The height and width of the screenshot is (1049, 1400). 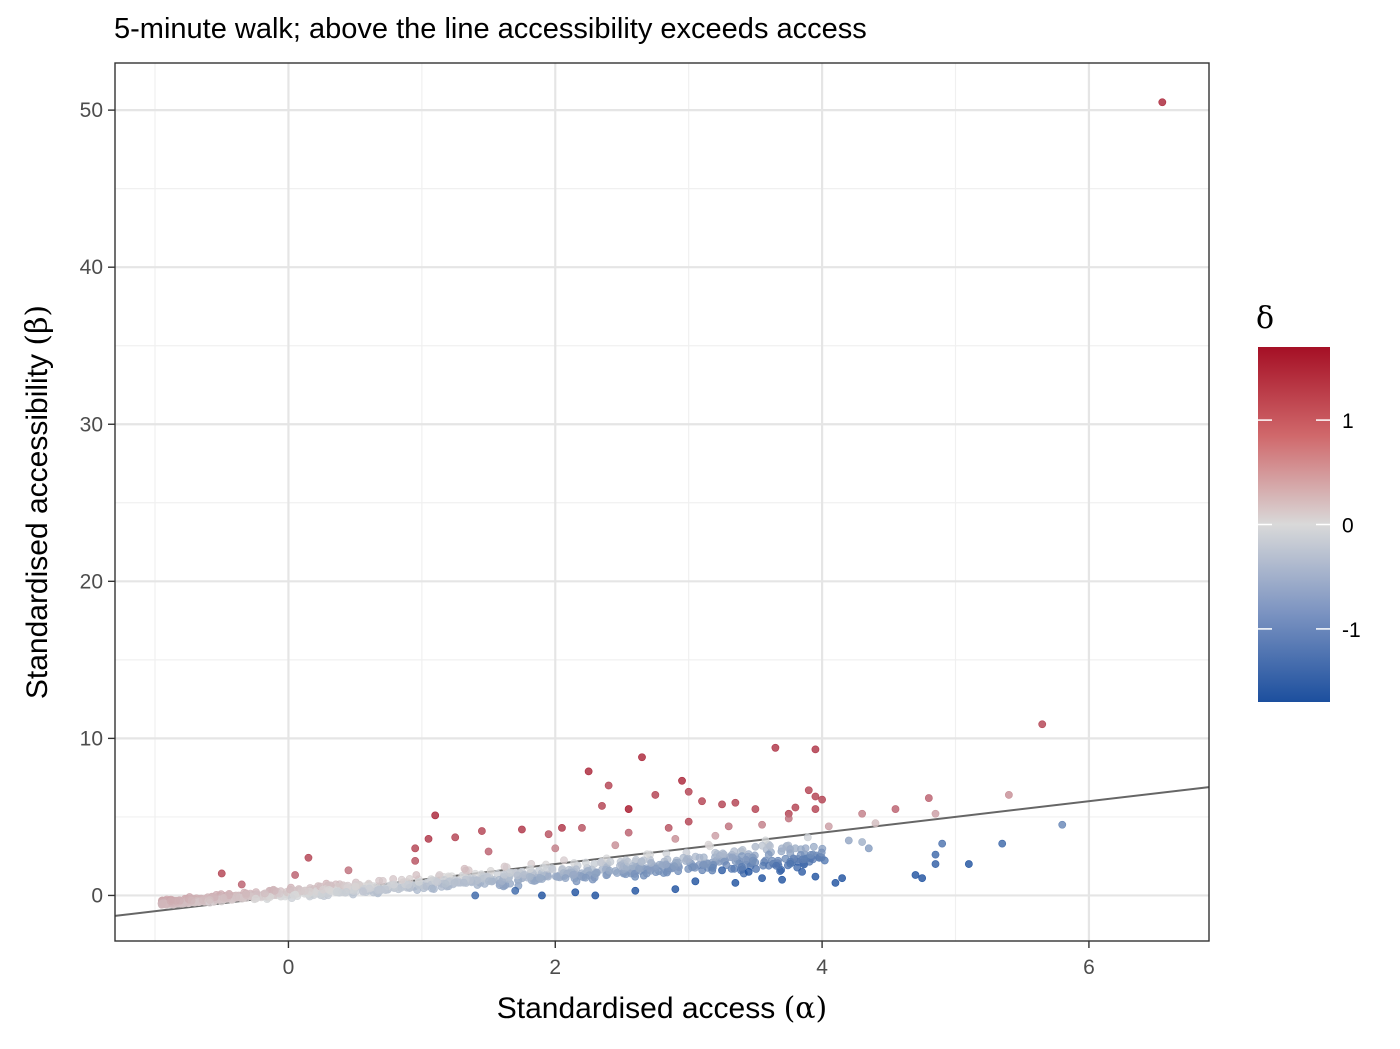 What do you see at coordinates (97, 503) in the screenshot?
I see `y-axis-ticks: 0 10 20 30 40 50` at bounding box center [97, 503].